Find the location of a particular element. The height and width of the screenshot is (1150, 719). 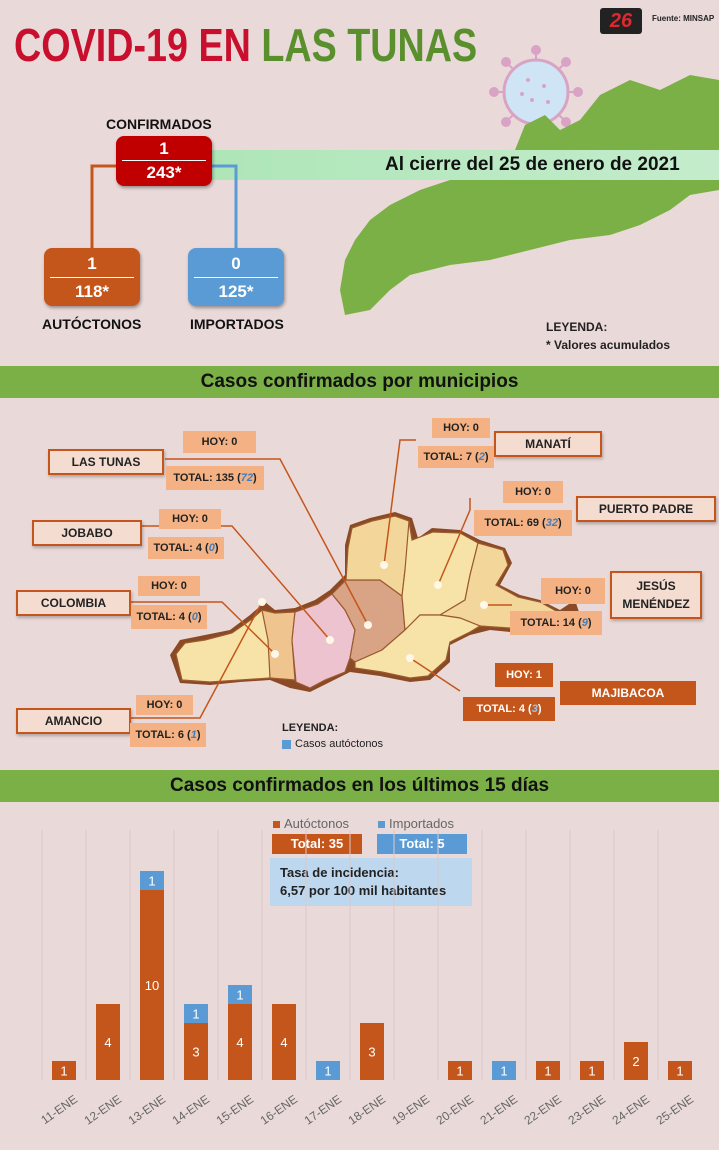

bar-autoctonos-13-ene is located at coordinates (152, 985).